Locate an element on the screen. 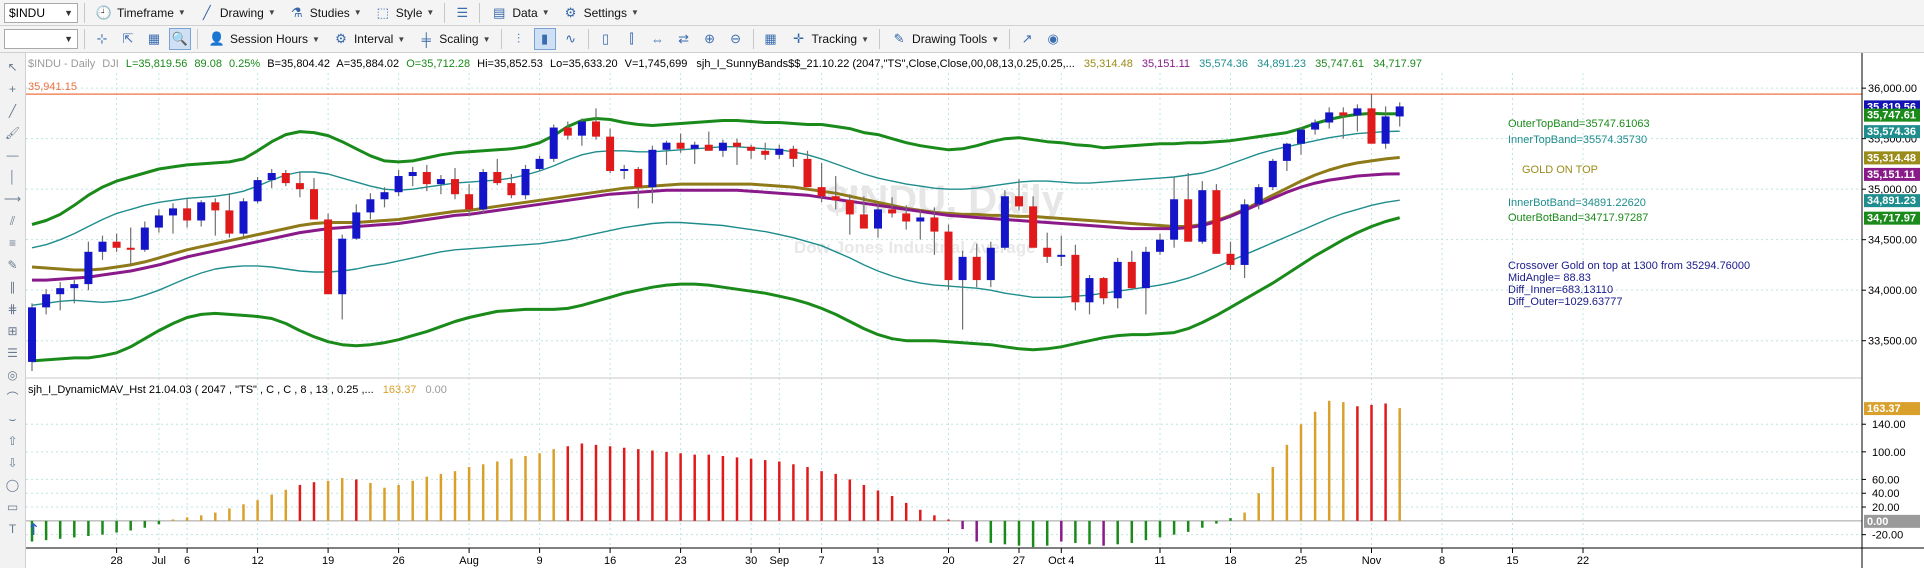 The width and height of the screenshot is (1924, 568). legend-high: Hi=35,852.53 is located at coordinates (510, 64).